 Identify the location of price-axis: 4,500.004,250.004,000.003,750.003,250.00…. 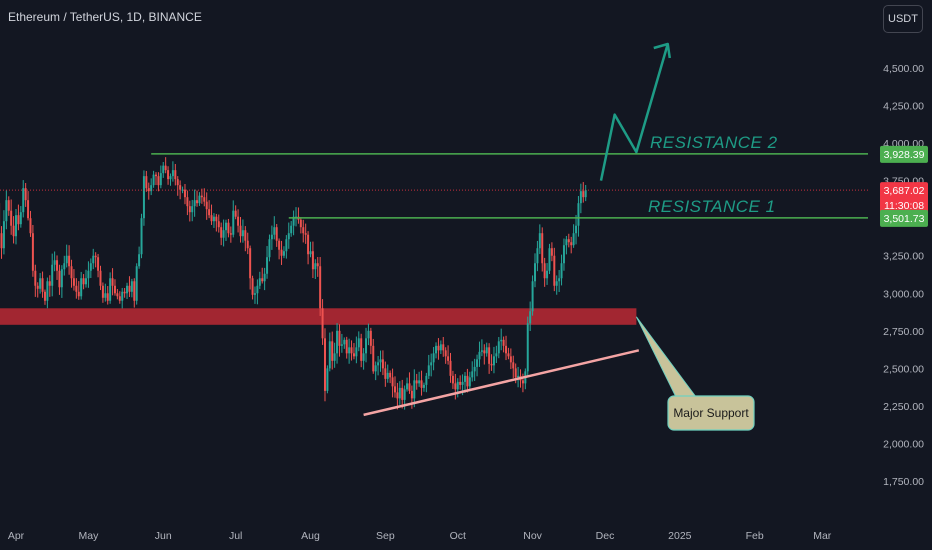
(903, 275).